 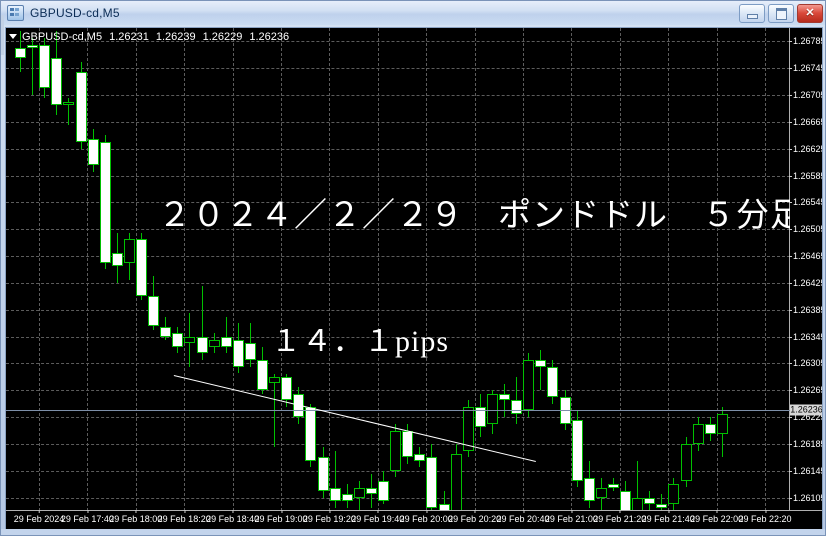 I want to click on price-tick-label: 1.26665, so click(x=805, y=122).